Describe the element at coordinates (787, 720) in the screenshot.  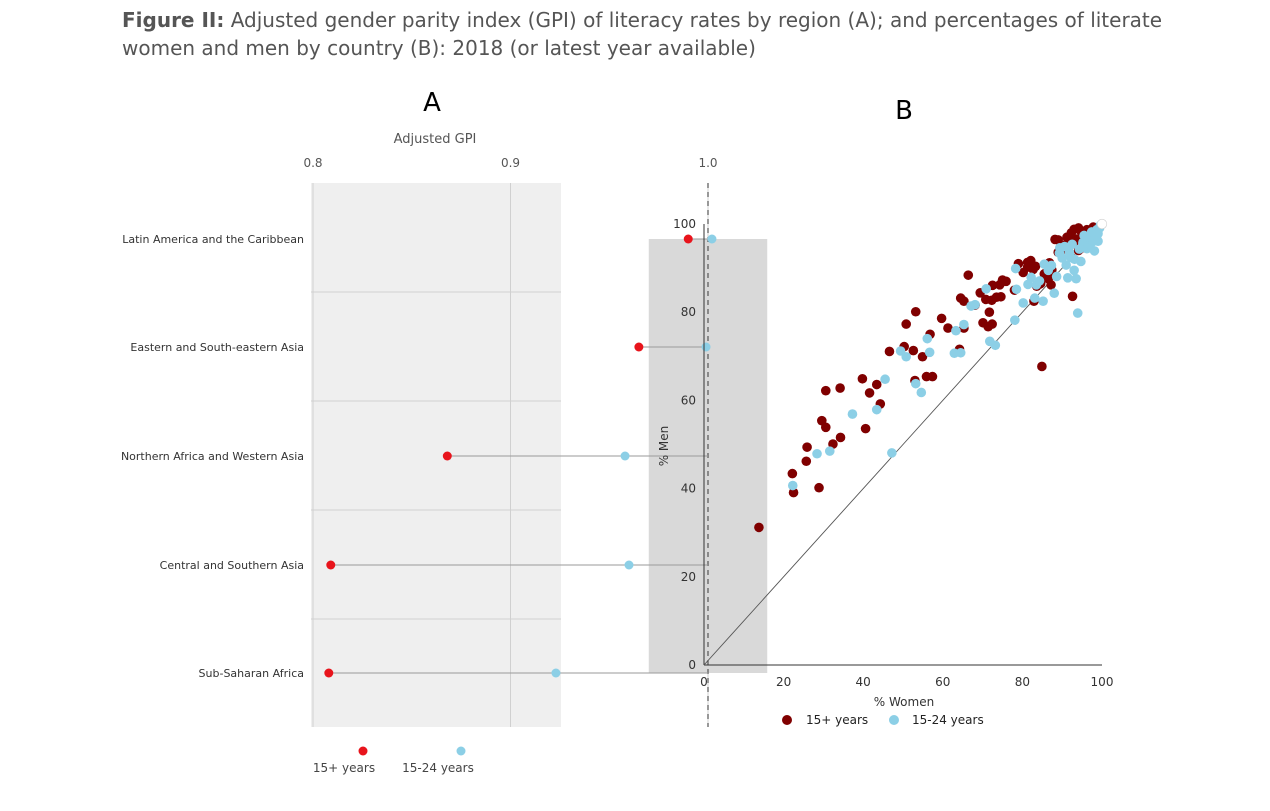
I see `panel-b-legend-marker-15plus` at that location.